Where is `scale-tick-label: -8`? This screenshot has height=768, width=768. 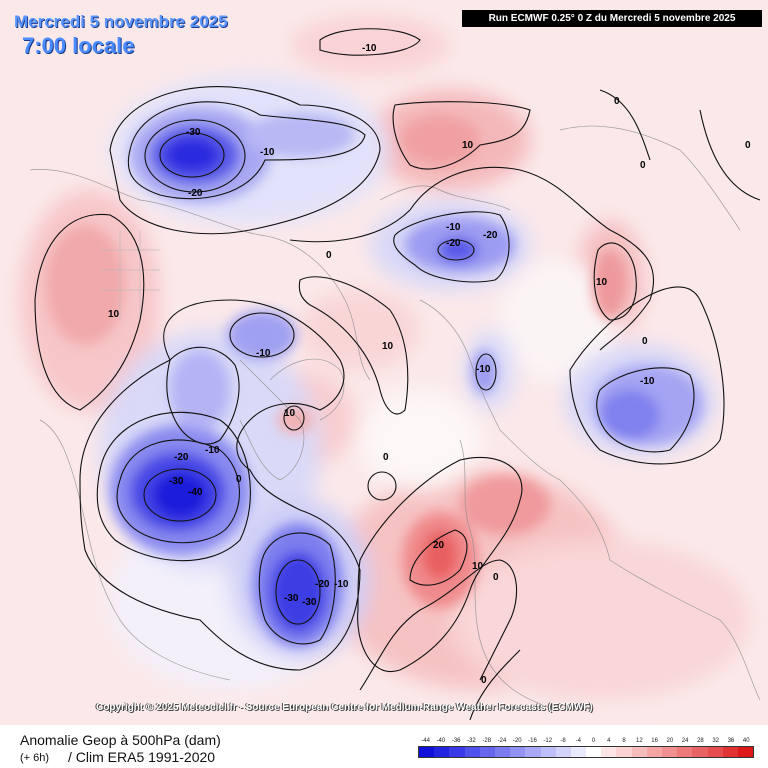 scale-tick-label: -8 is located at coordinates (563, 741).